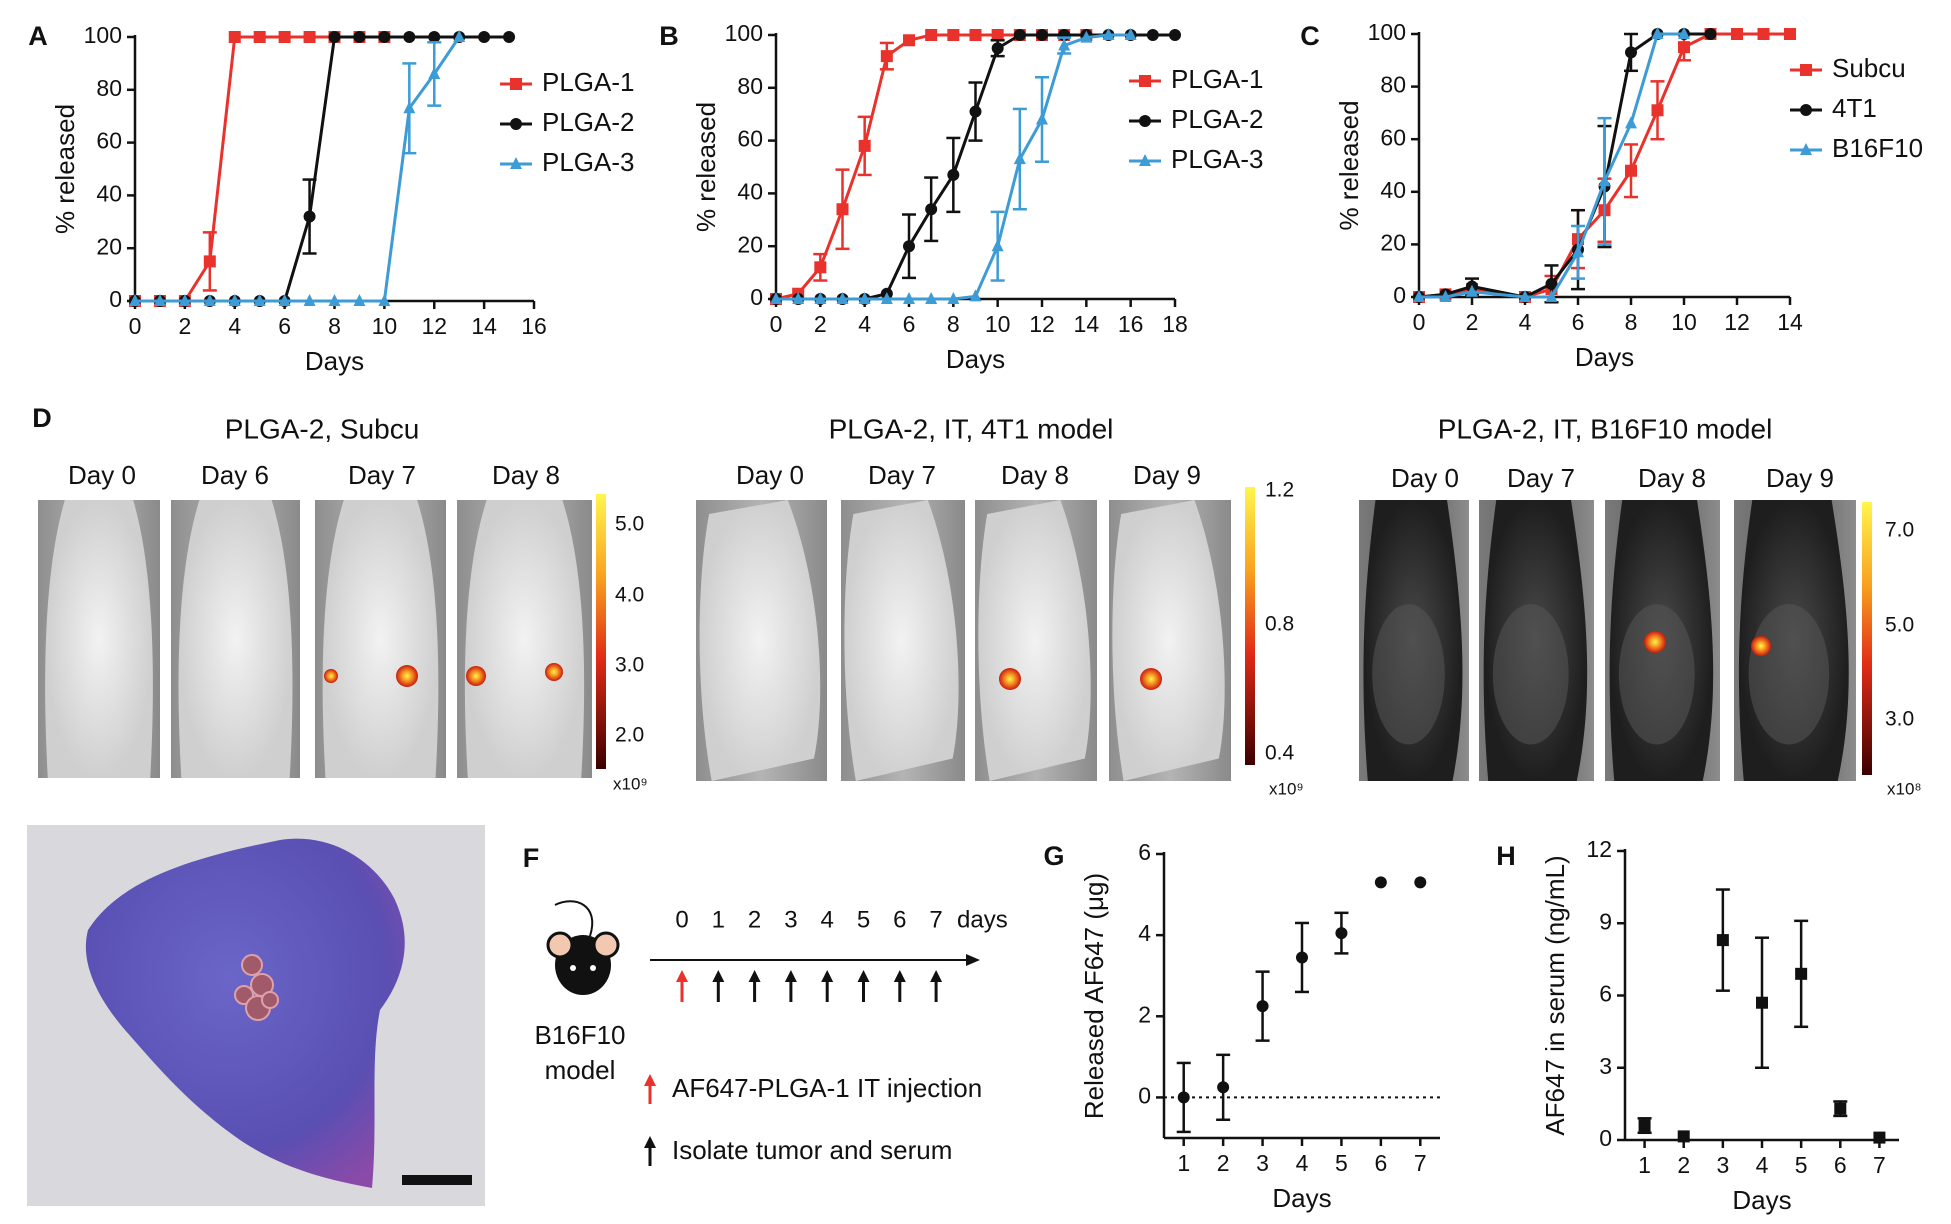 The image size is (1951, 1224). What do you see at coordinates (1790, 322) in the screenshot?
I see `x-tick-label: 14` at bounding box center [1790, 322].